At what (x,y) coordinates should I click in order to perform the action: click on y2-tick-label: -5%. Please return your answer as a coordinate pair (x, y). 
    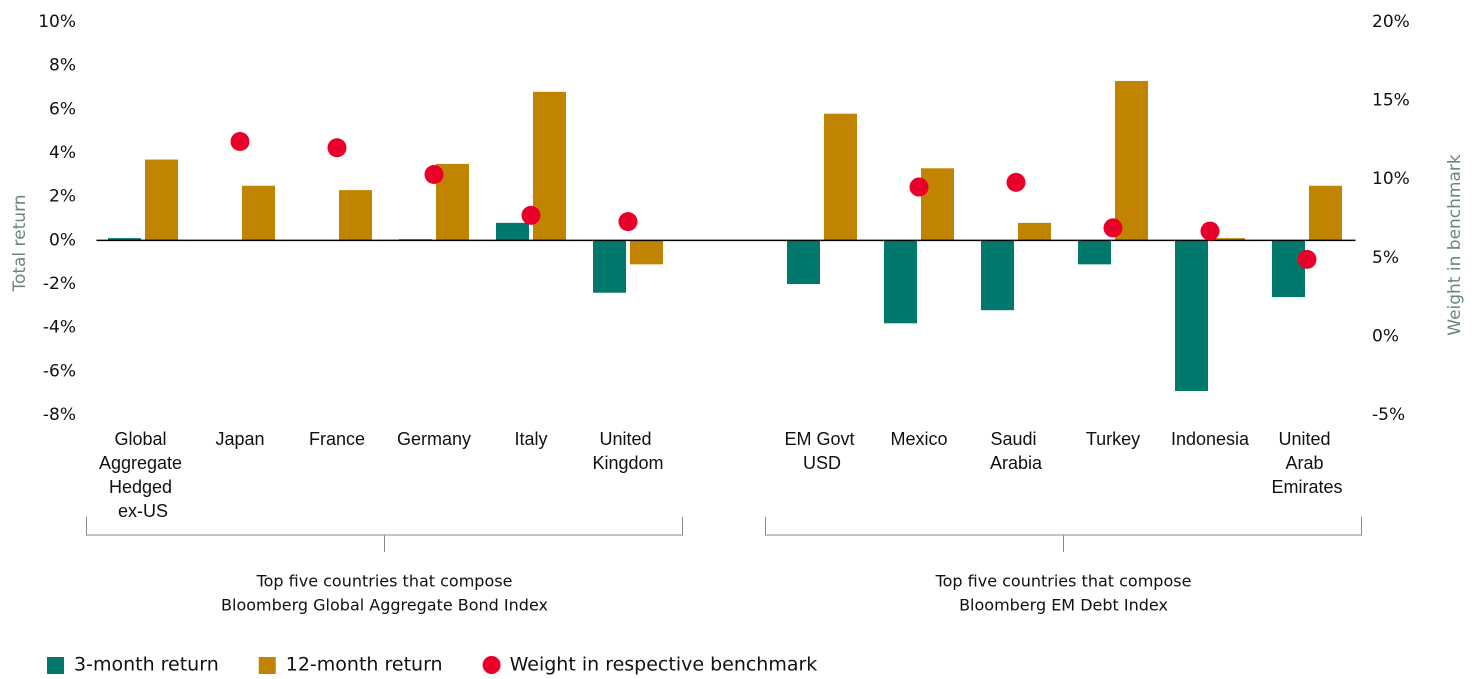
    Looking at the image, I should click on (1388, 415).